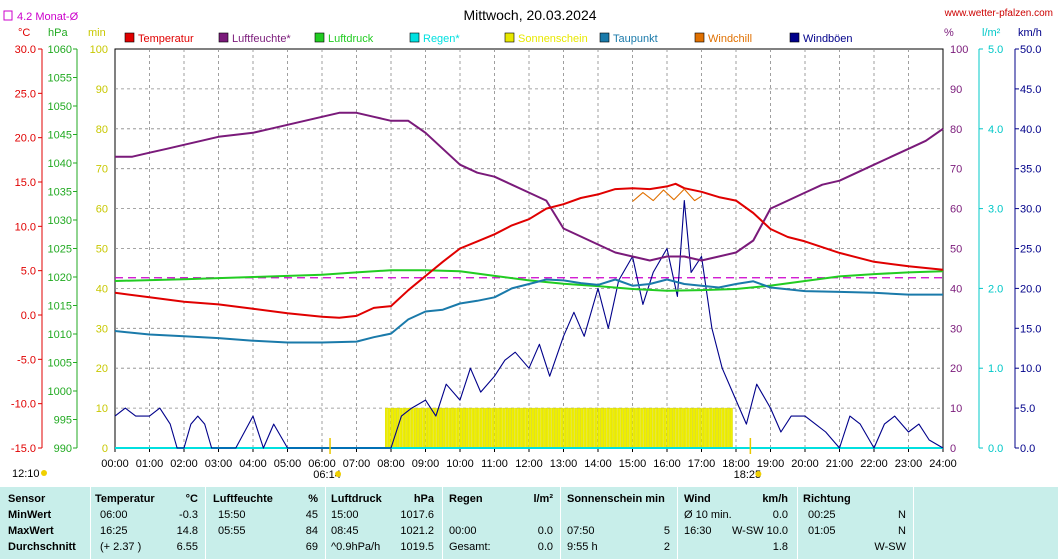 This screenshot has width=1058, height=559. Describe the element at coordinates (730, 39) in the screenshot. I see `legend-label: Windchill` at that location.